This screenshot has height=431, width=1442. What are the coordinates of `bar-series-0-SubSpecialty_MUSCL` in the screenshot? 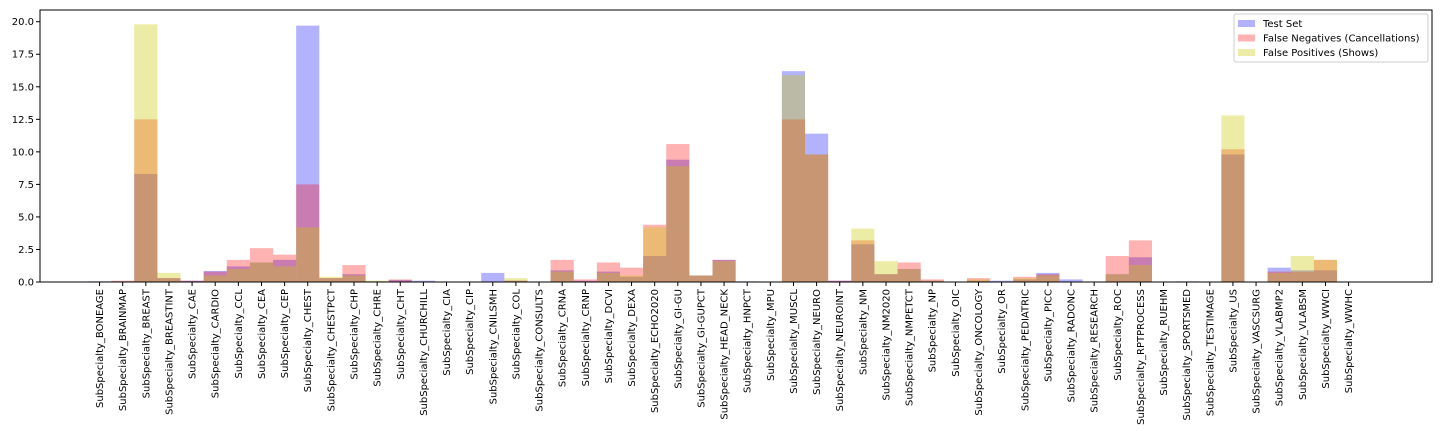 It's located at (793, 176).